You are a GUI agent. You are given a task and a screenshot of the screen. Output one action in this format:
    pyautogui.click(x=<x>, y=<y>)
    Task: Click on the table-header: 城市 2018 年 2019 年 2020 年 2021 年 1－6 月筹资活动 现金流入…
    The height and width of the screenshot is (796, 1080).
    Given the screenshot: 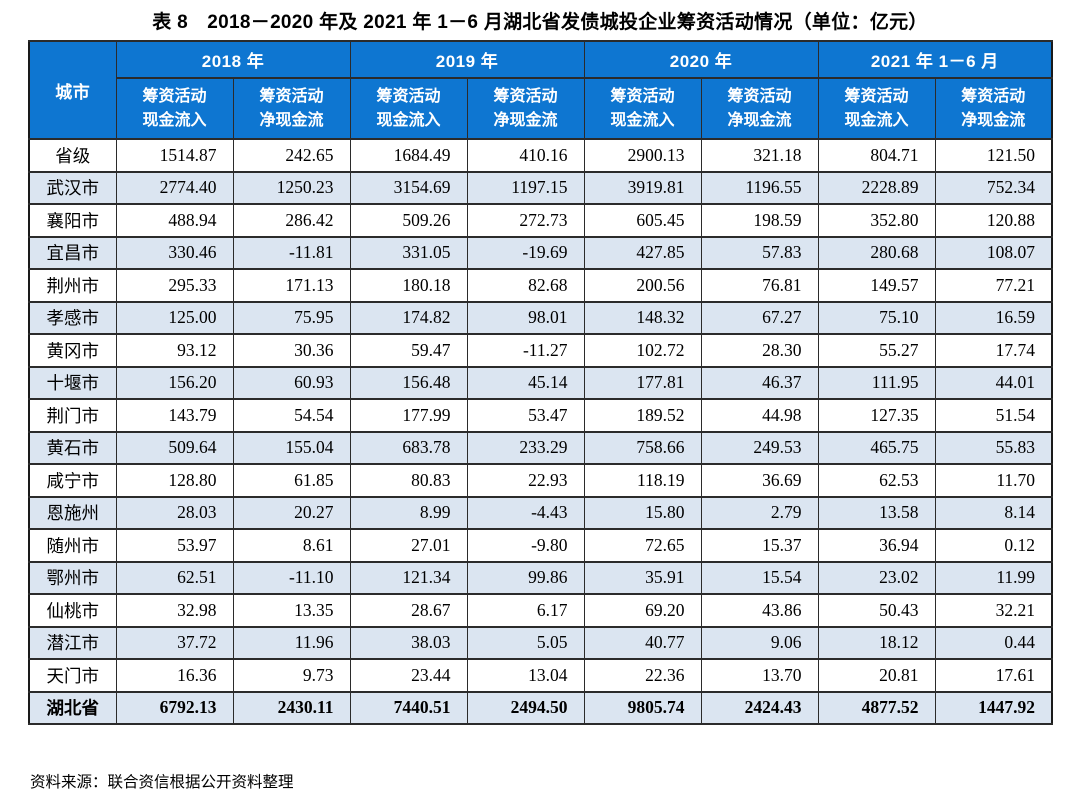 What is the action you would take?
    pyautogui.click(x=540, y=90)
    